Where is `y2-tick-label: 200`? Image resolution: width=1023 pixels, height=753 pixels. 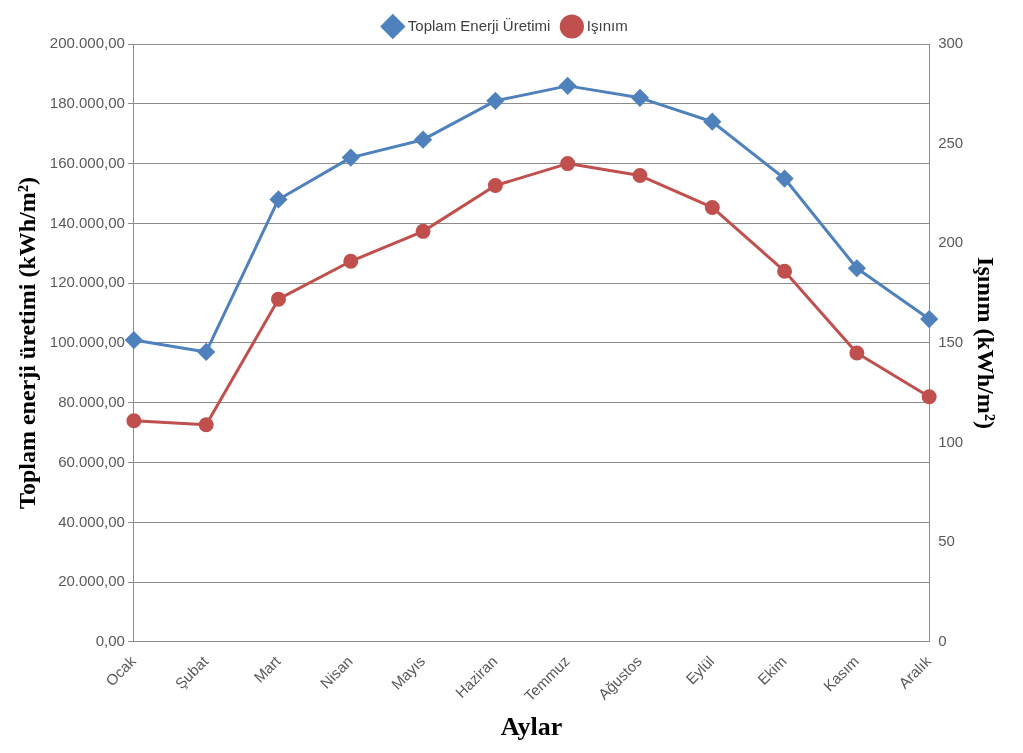
y2-tick-label: 200 is located at coordinates (951, 242).